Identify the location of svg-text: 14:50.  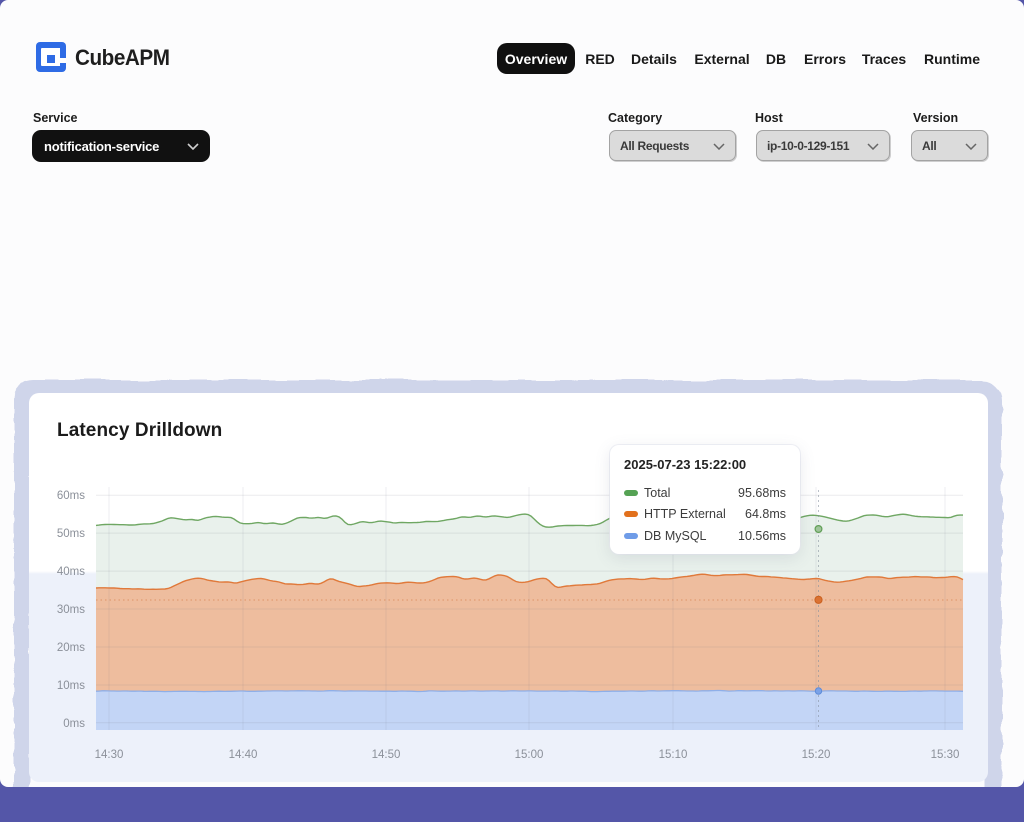
(386, 755).